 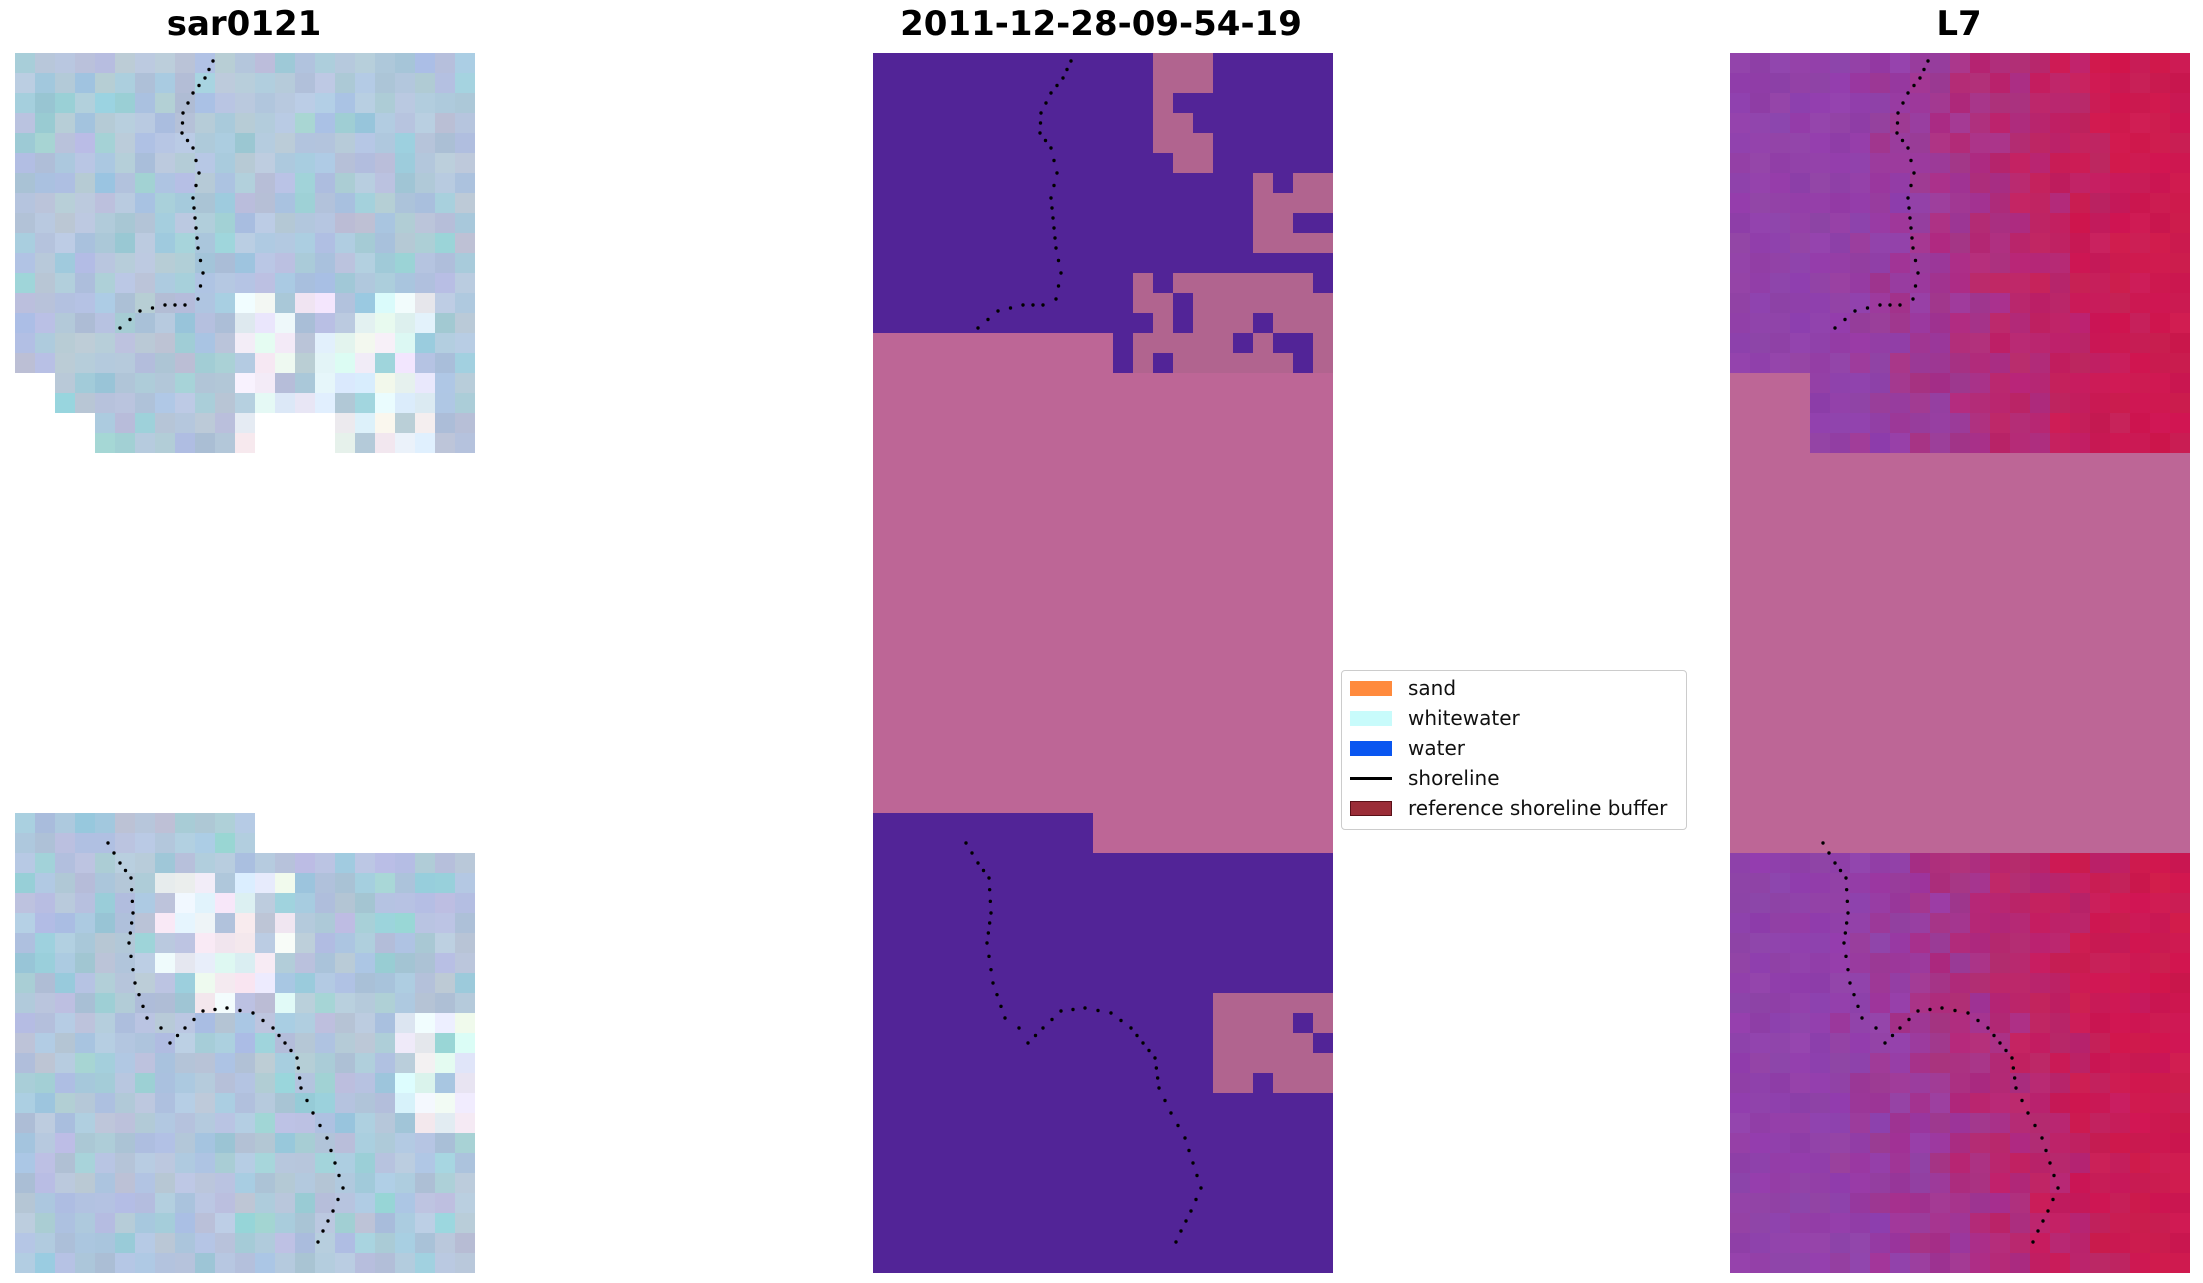 What do you see at coordinates (1407, 748) in the screenshot?
I see `legend-item-water: water` at bounding box center [1407, 748].